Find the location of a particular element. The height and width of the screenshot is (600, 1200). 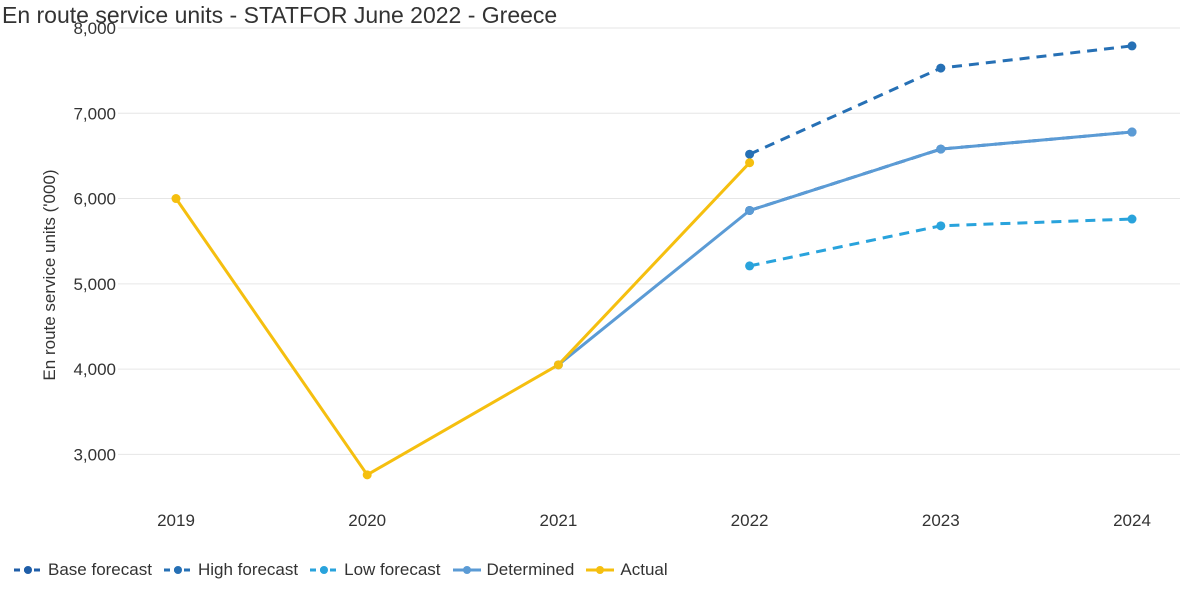

y-tick-labels: 3,000 4,000 5,000 6,000 7,000 8,000 is located at coordinates (94, 241).